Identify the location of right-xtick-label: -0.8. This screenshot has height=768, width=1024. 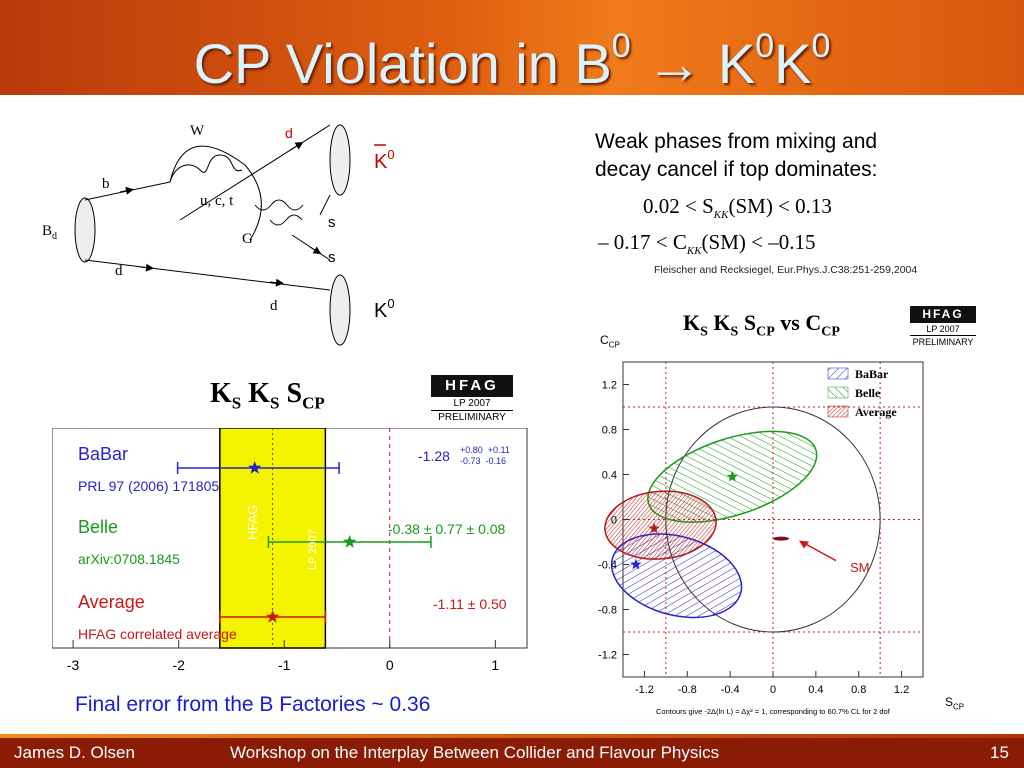
(687, 690).